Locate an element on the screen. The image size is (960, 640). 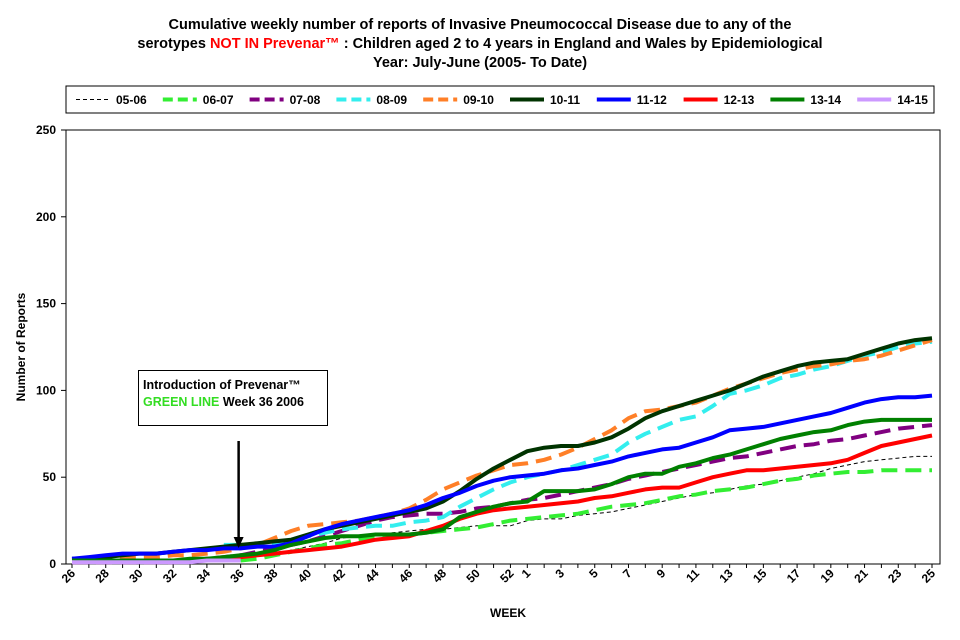
annotation-arrow-head is located at coordinates (238, 542).